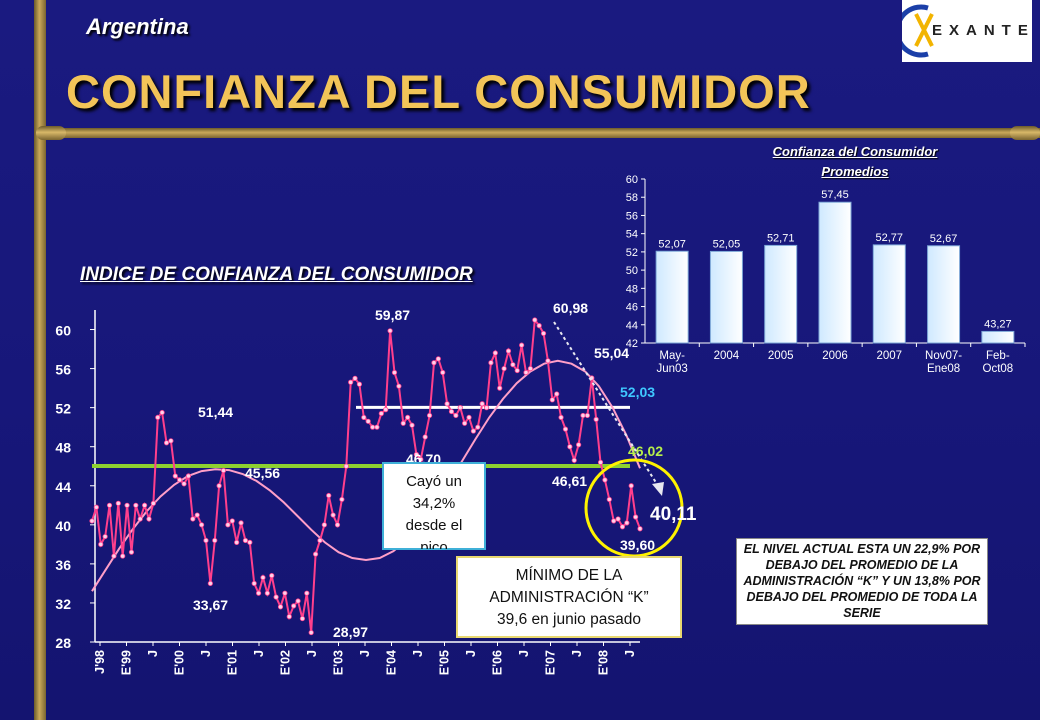 The height and width of the screenshot is (720, 1040). Describe the element at coordinates (63, 604) in the screenshot. I see `y-tick-label: 32` at that location.